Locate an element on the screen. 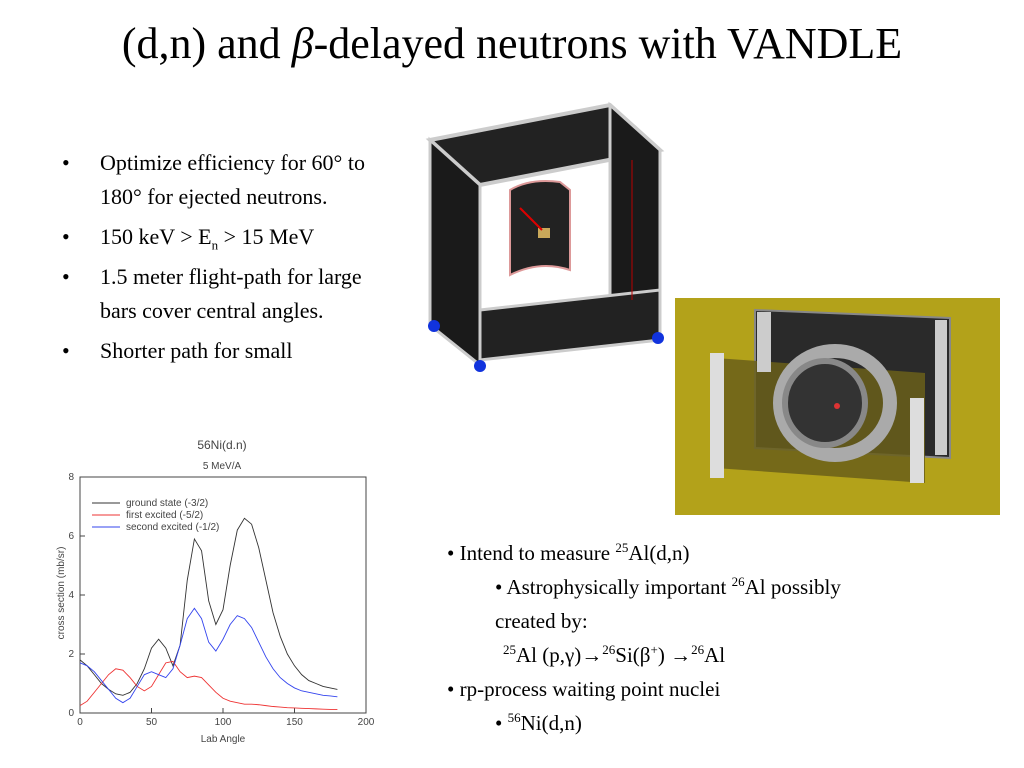  detector-frame-image is located at coordinates (545, 236).